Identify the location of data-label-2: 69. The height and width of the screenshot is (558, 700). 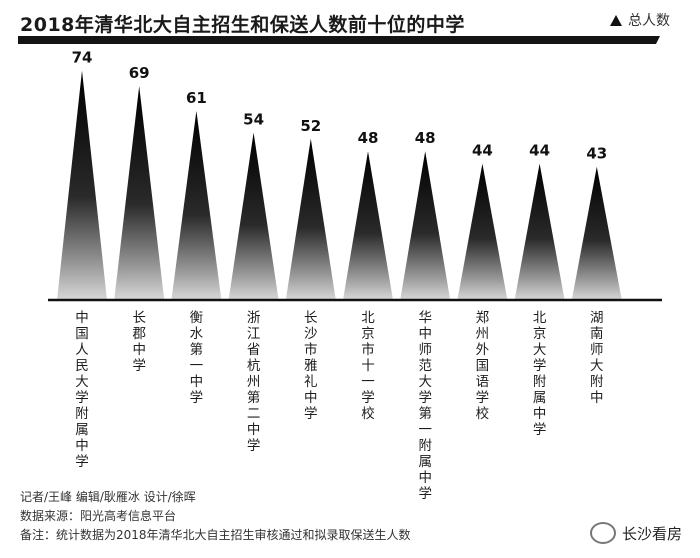
(139, 73).